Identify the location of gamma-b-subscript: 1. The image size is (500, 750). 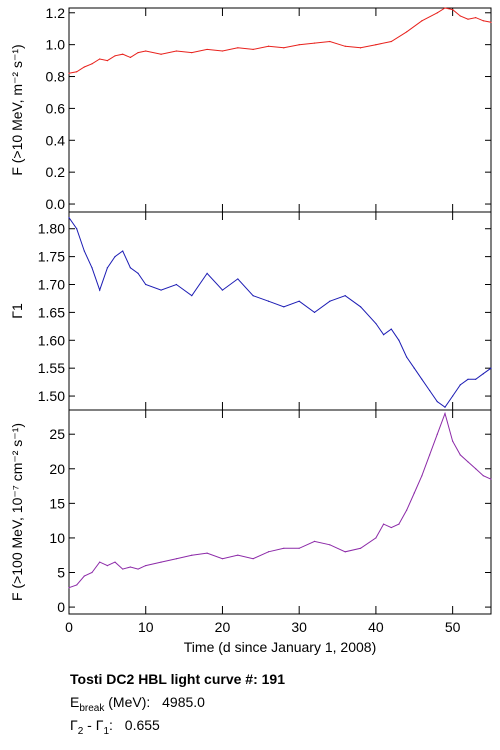
(106, 731).